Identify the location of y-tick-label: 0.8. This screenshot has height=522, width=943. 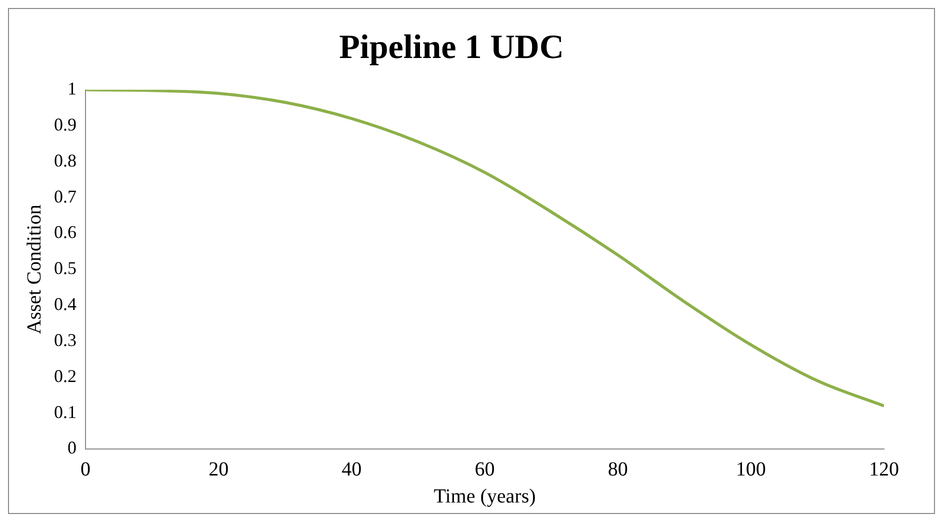
(65, 160).